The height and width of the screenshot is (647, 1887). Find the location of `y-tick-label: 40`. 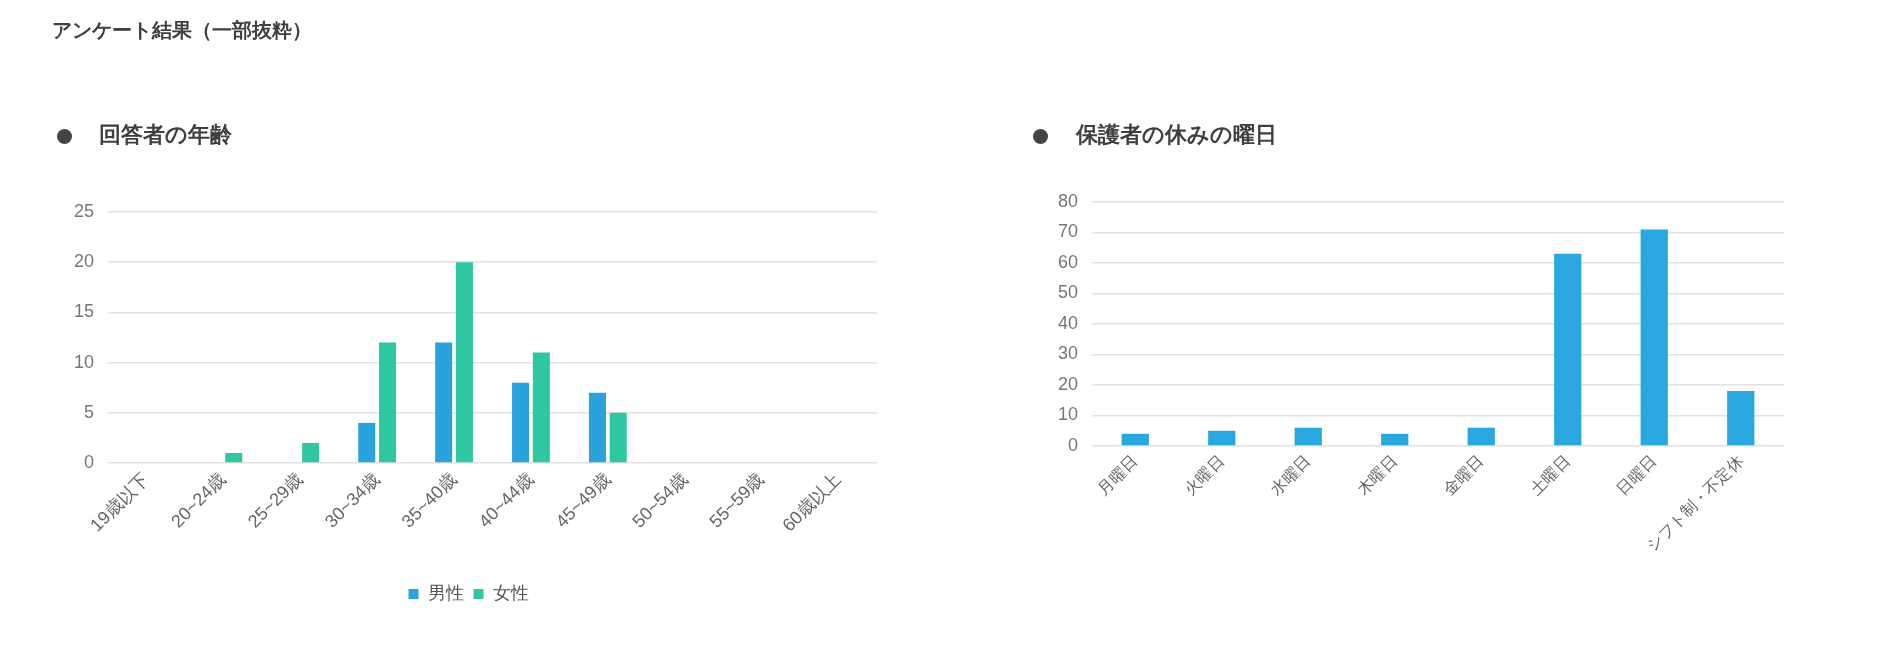

y-tick-label: 40 is located at coordinates (1067, 322).